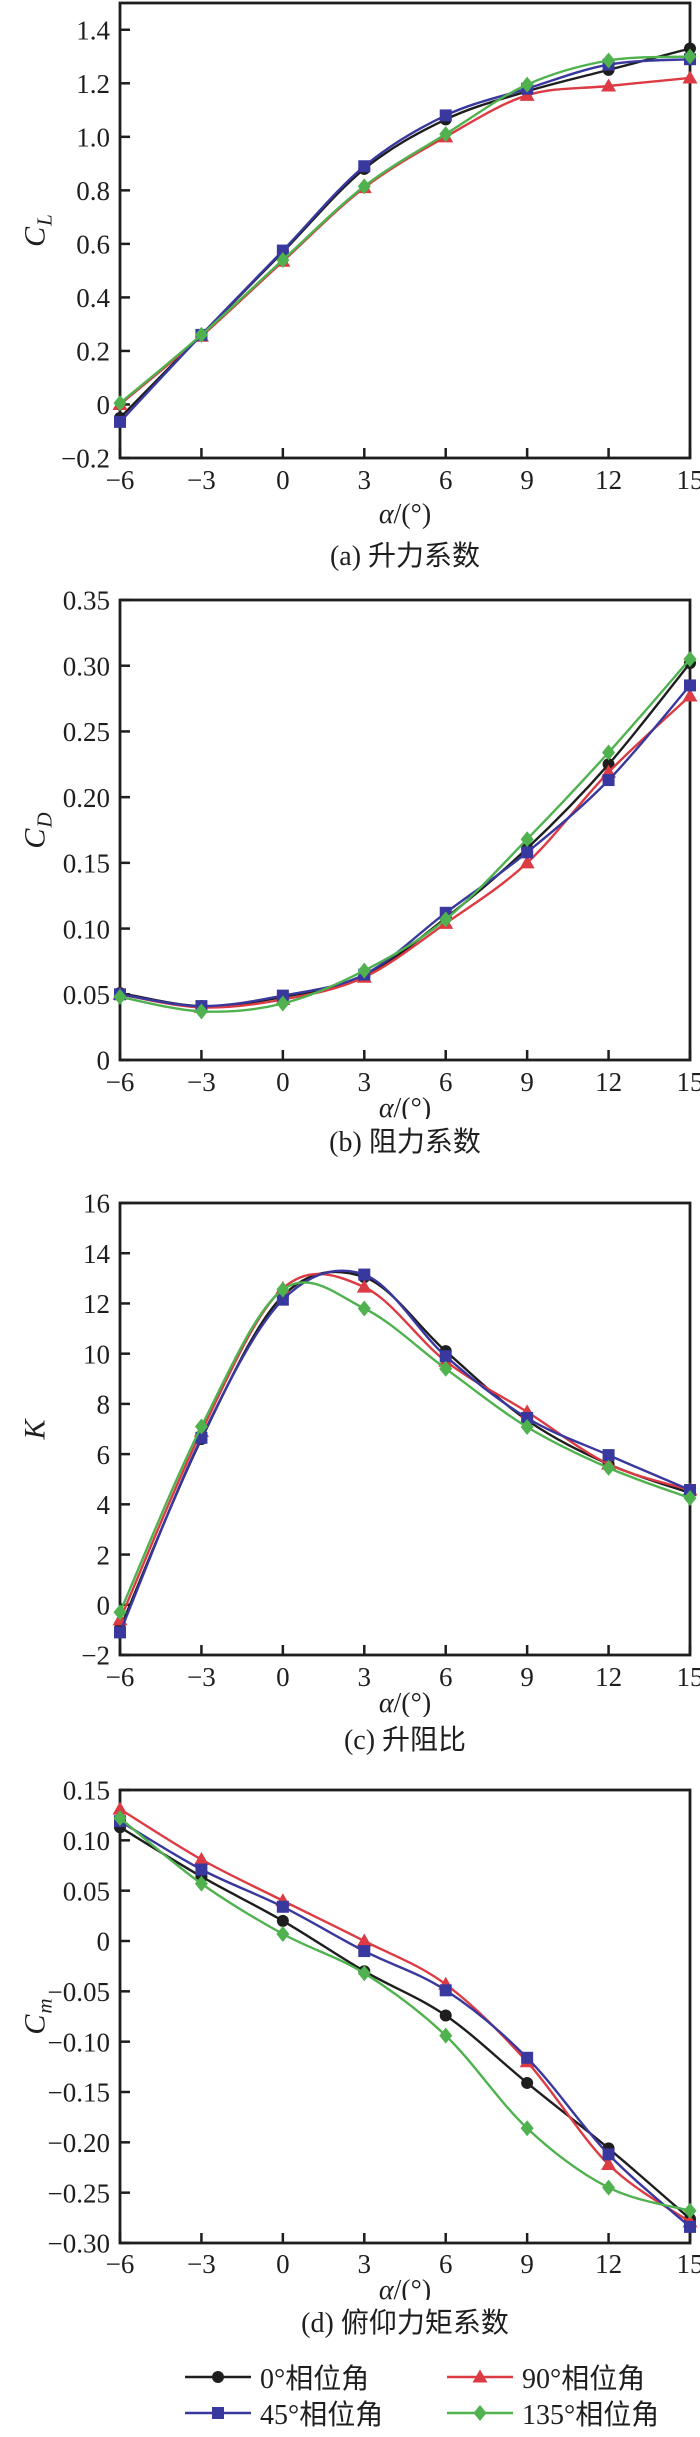 The image size is (700, 2437). Describe the element at coordinates (35, 838) in the screenshot. I see `chart-b-y-axis-symbol: C` at that location.